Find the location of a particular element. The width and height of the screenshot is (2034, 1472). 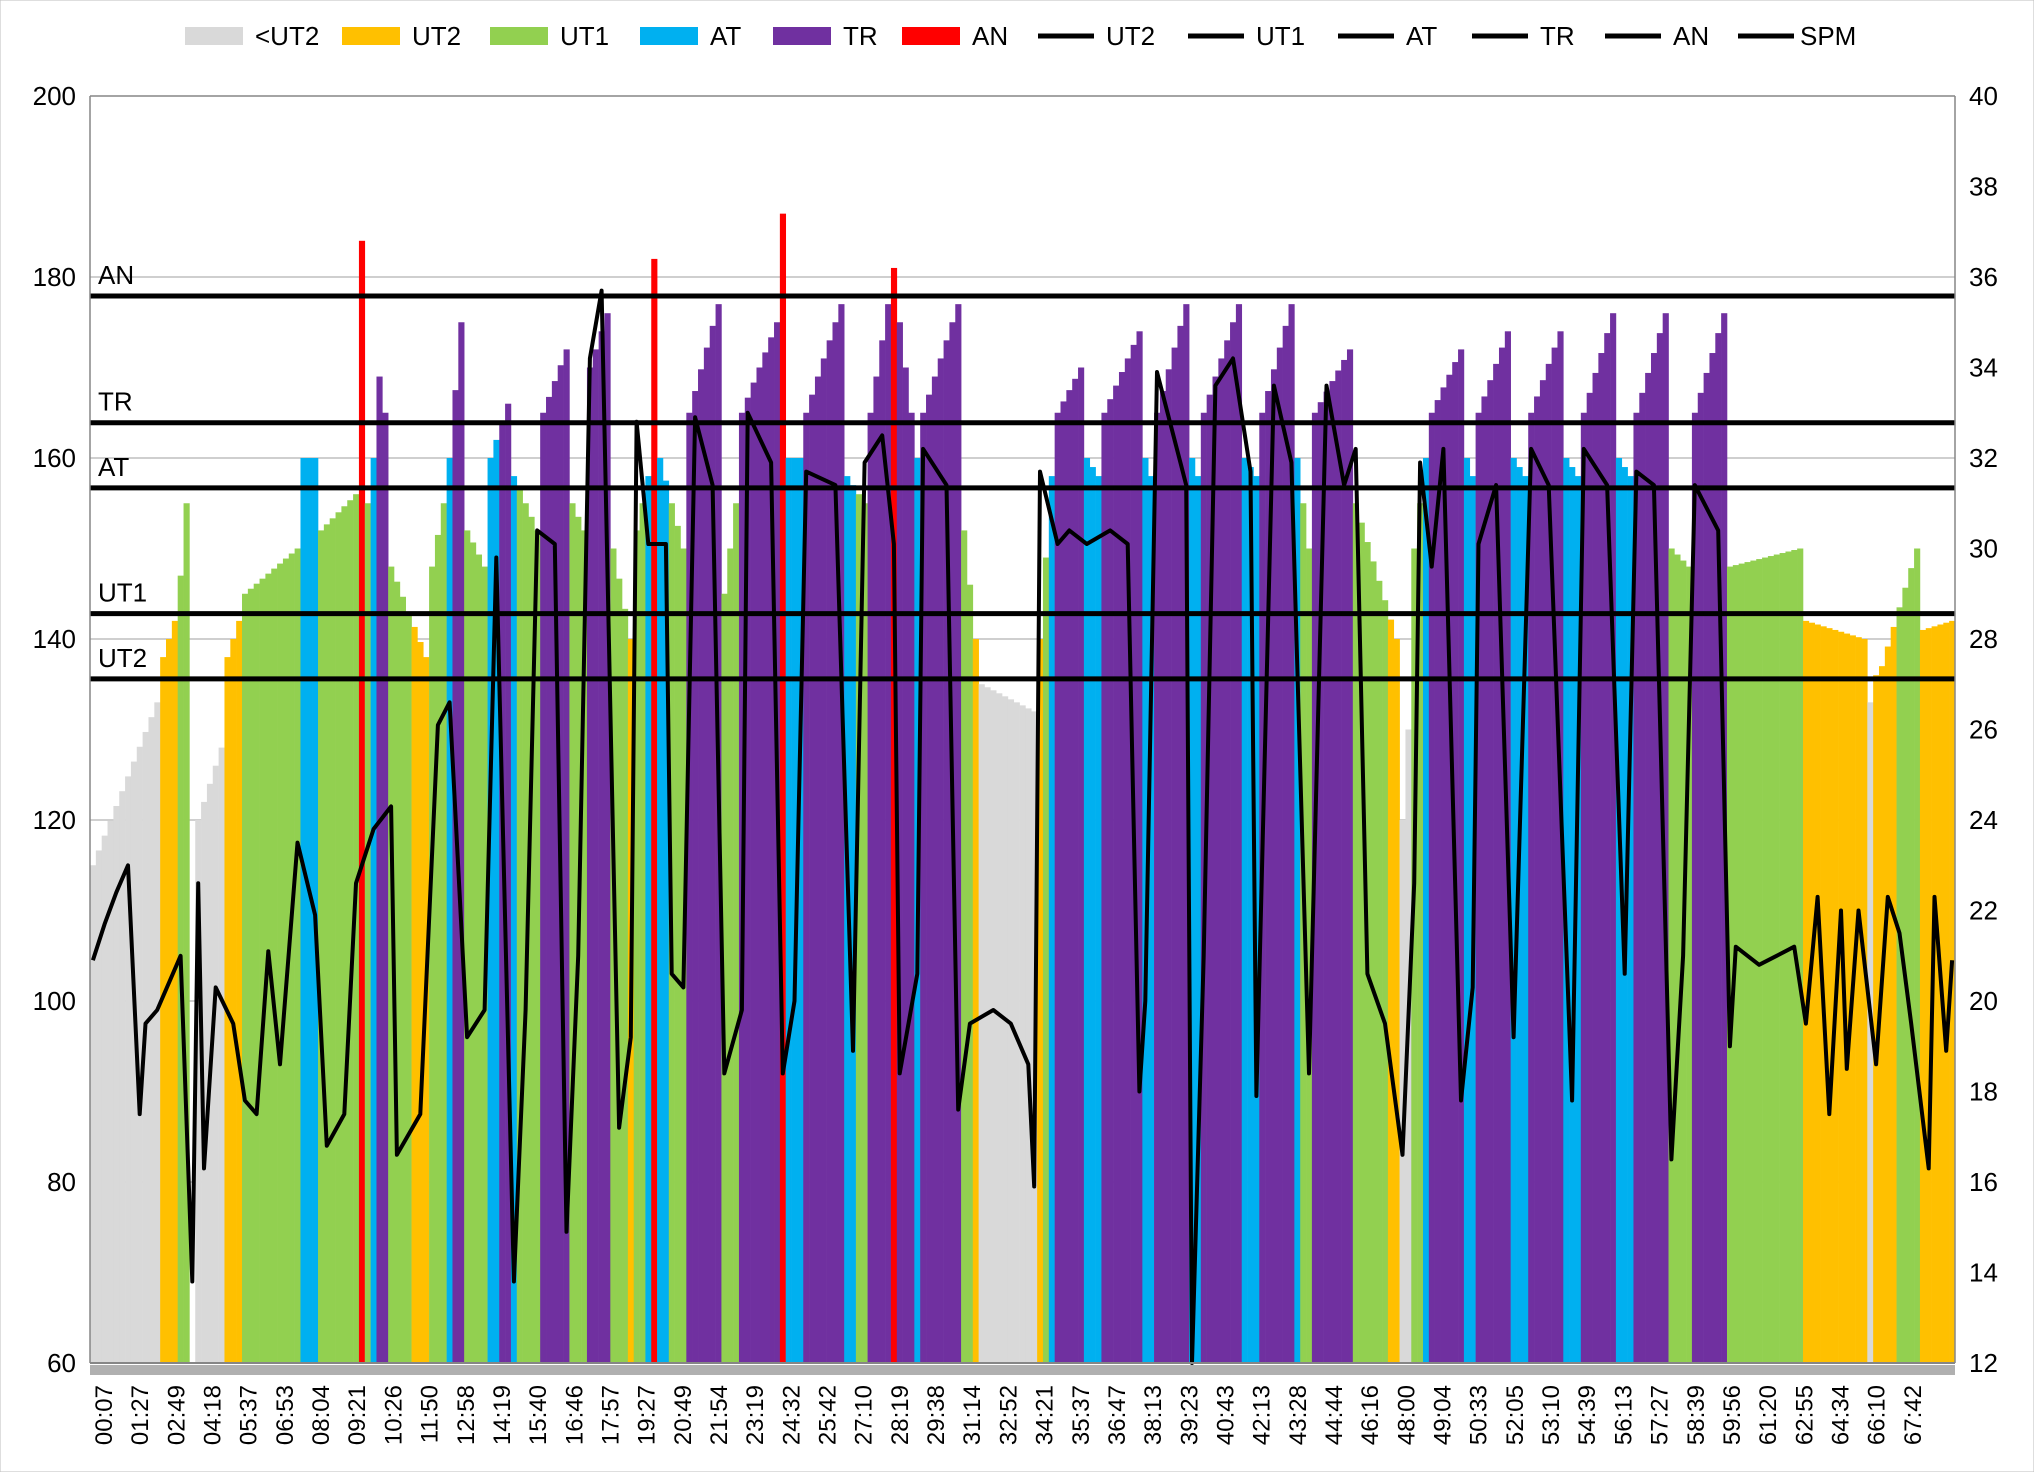

x-tick-label: 59:56 is located at coordinates (1732, 1415).